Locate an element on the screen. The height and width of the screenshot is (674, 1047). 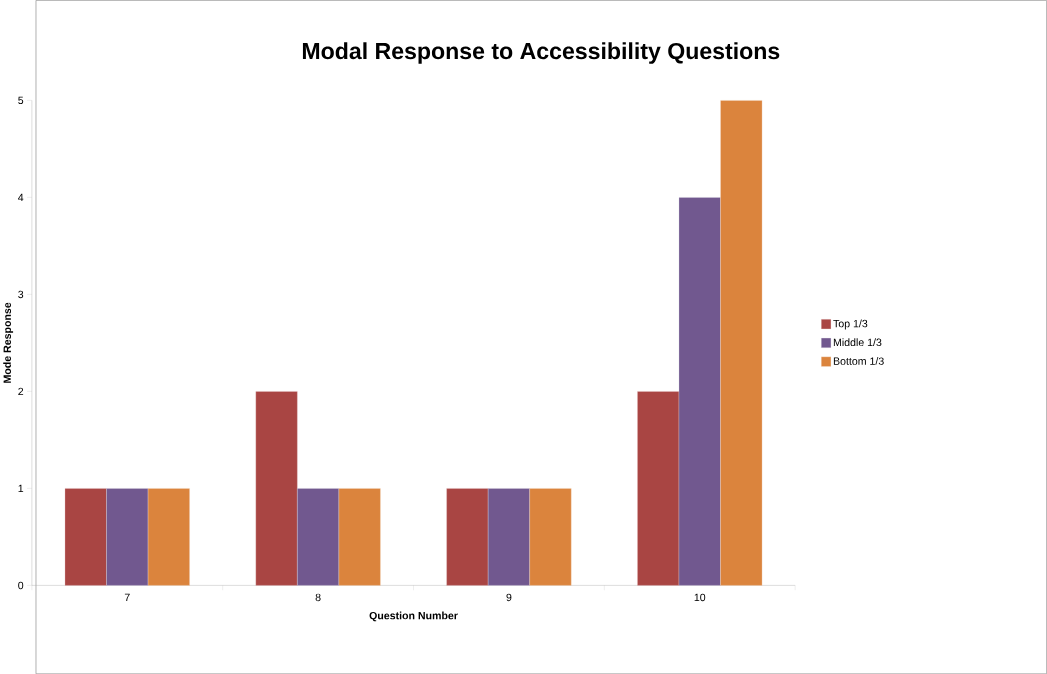
x-tick-label: 7 is located at coordinates (127, 597).